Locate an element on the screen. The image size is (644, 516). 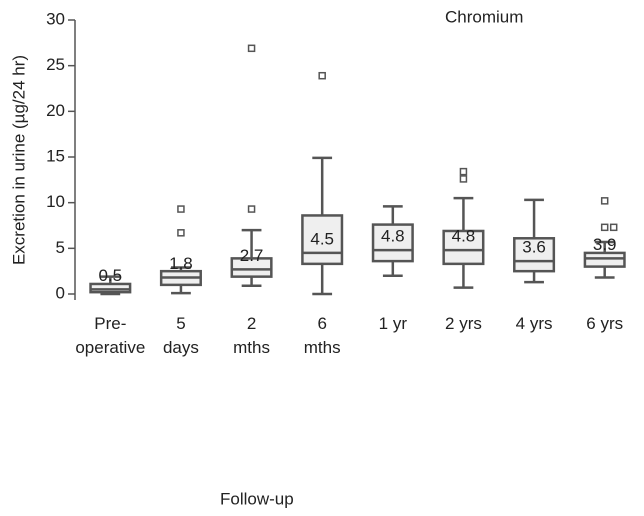
y-tick-label: 10 is located at coordinates (55, 201).